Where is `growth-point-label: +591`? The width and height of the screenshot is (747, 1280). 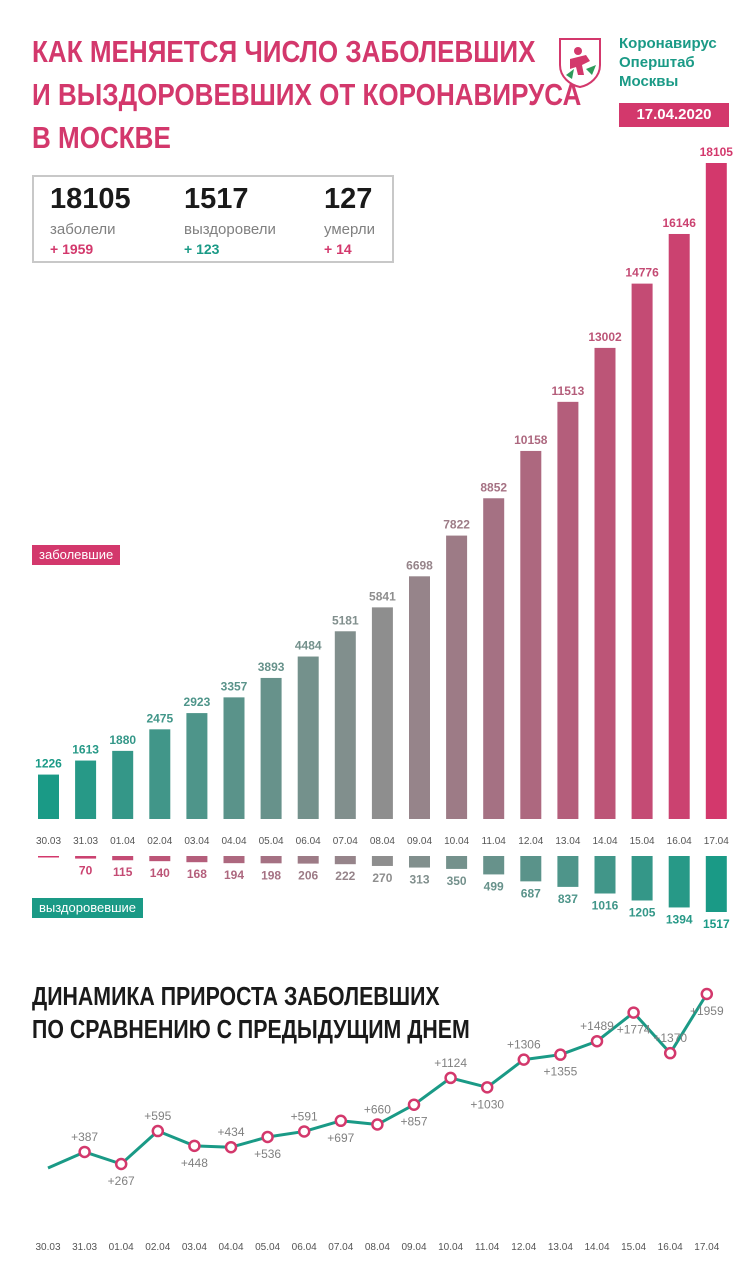 growth-point-label: +591 is located at coordinates (304, 1116).